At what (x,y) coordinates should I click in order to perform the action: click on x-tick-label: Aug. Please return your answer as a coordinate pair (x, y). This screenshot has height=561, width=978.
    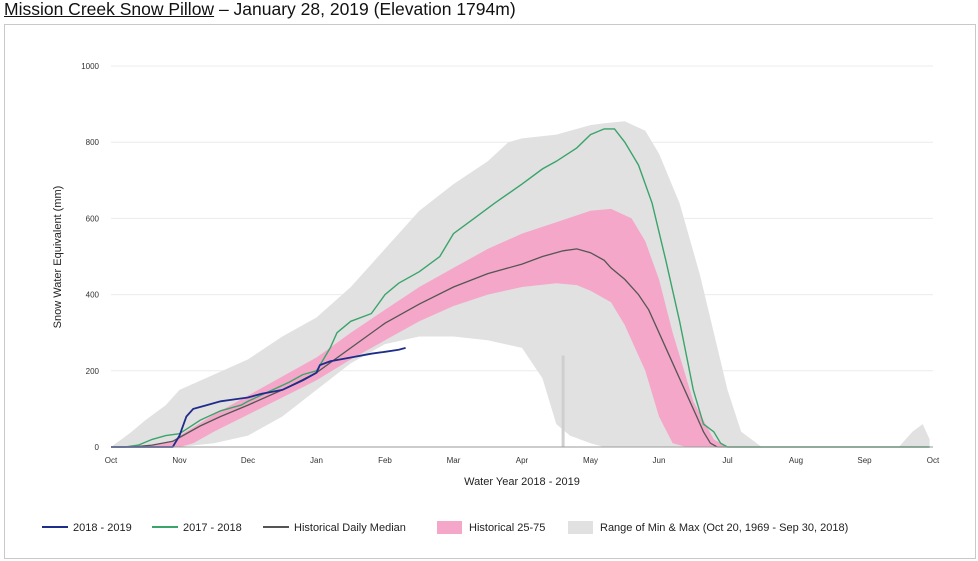
    Looking at the image, I should click on (796, 460).